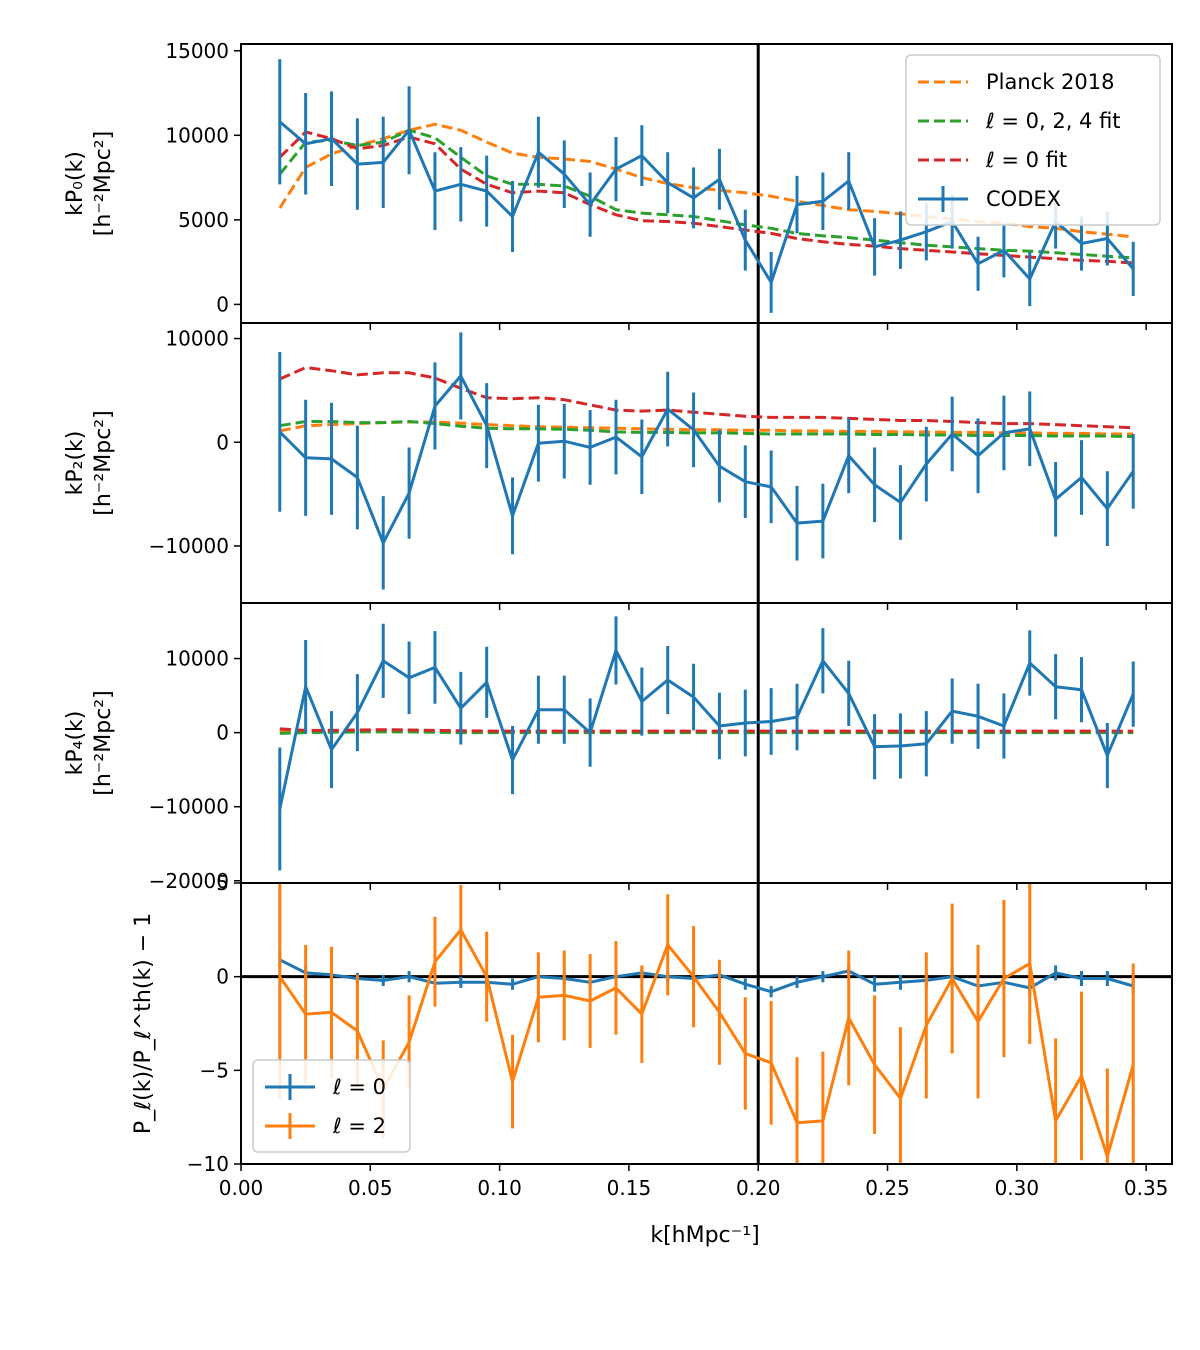 The width and height of the screenshot is (1200, 1350). What do you see at coordinates (1026, 160) in the screenshot?
I see `legend-entry-label: ℓ = 0 fit` at bounding box center [1026, 160].